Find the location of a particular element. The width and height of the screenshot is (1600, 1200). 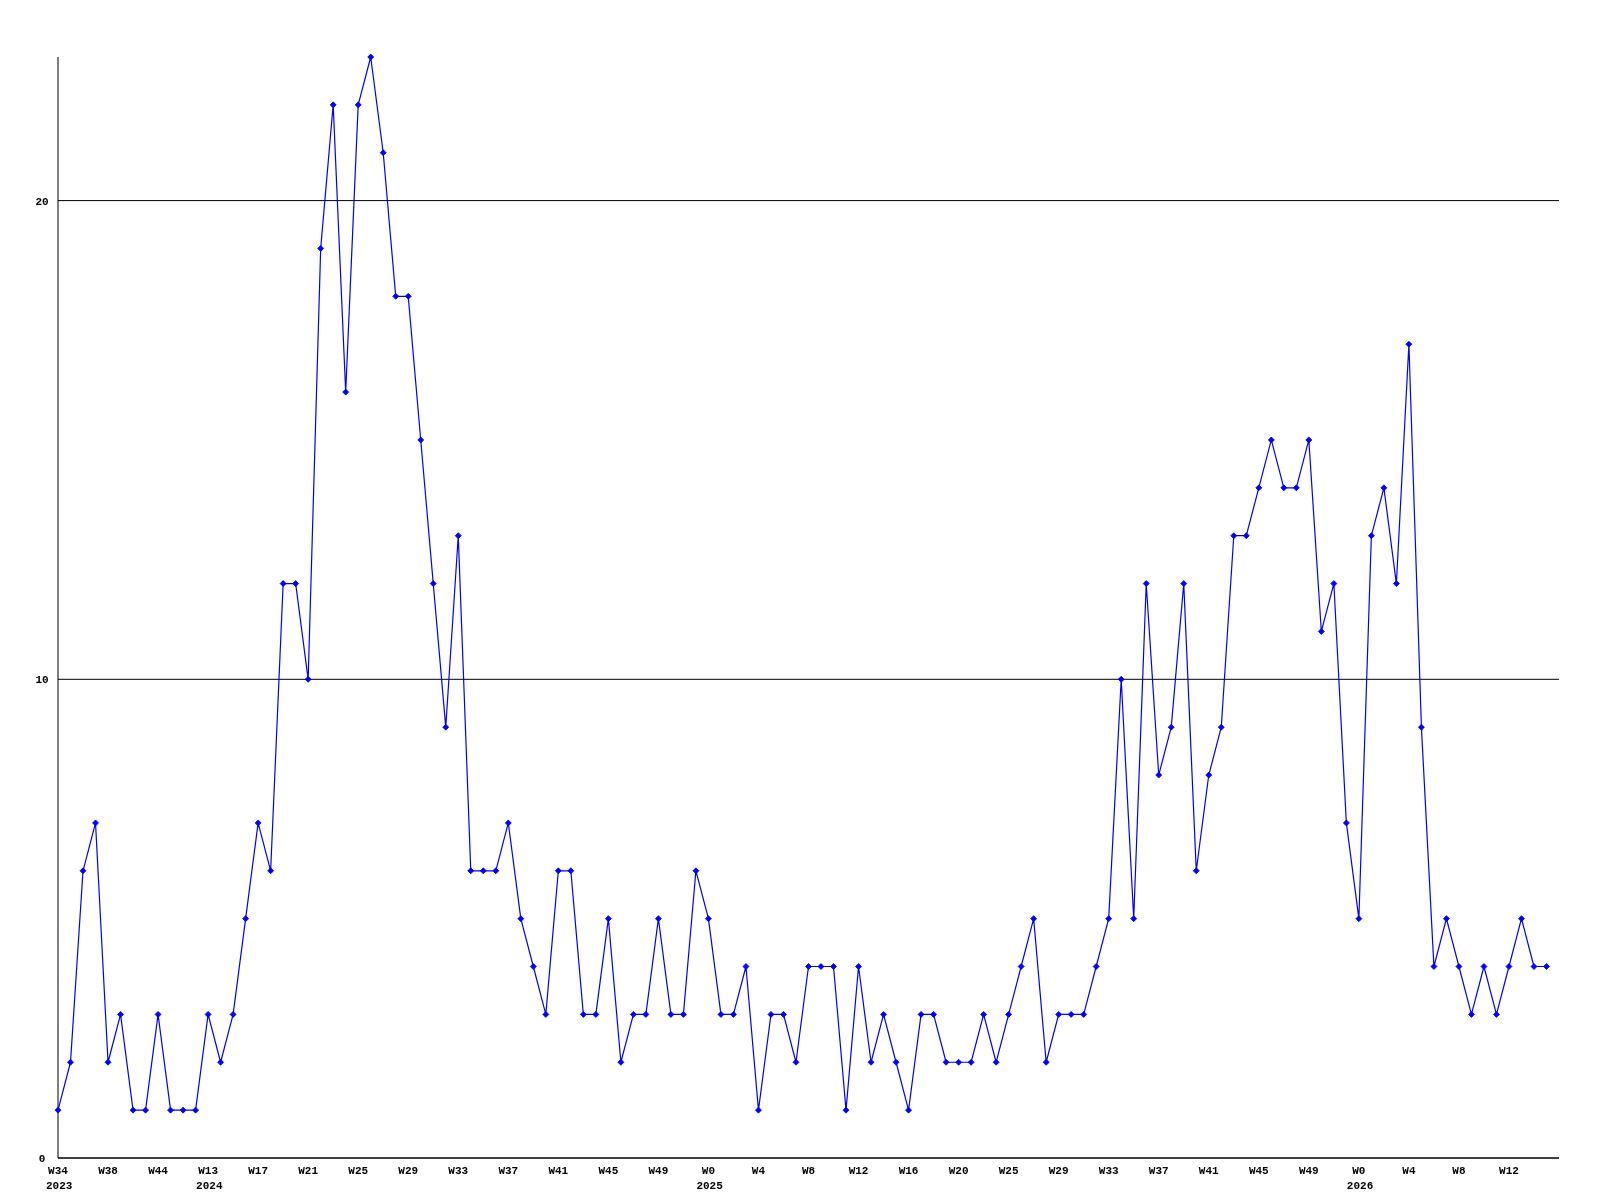

x-tick-label: W0 2026 is located at coordinates (1360, 1178).